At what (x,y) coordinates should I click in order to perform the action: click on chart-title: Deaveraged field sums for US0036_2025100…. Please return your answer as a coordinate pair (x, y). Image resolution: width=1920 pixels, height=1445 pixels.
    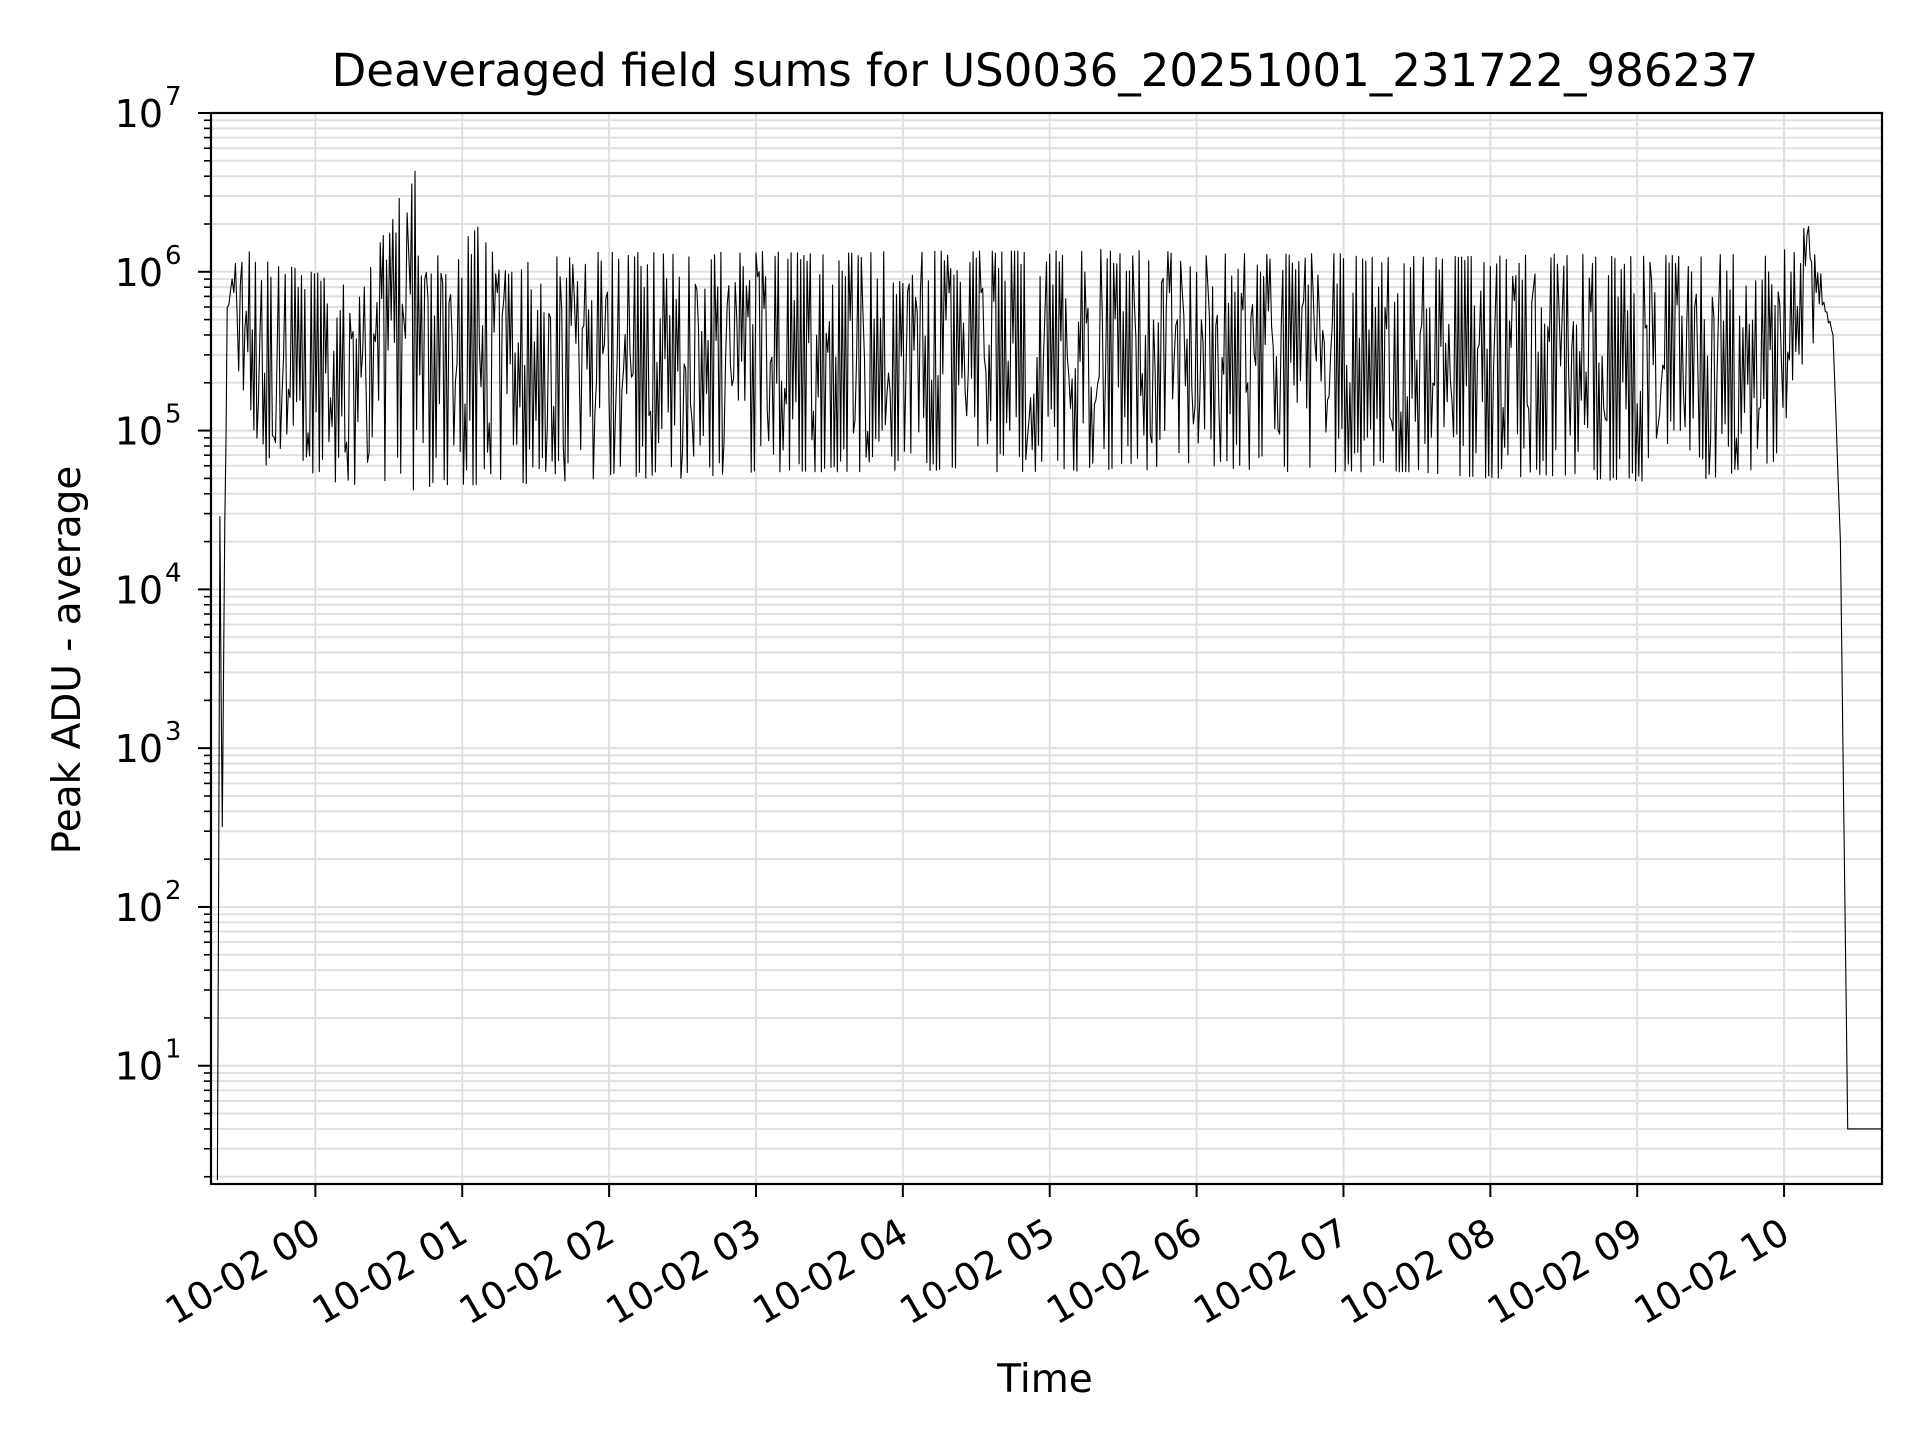
    Looking at the image, I should click on (1045, 70).